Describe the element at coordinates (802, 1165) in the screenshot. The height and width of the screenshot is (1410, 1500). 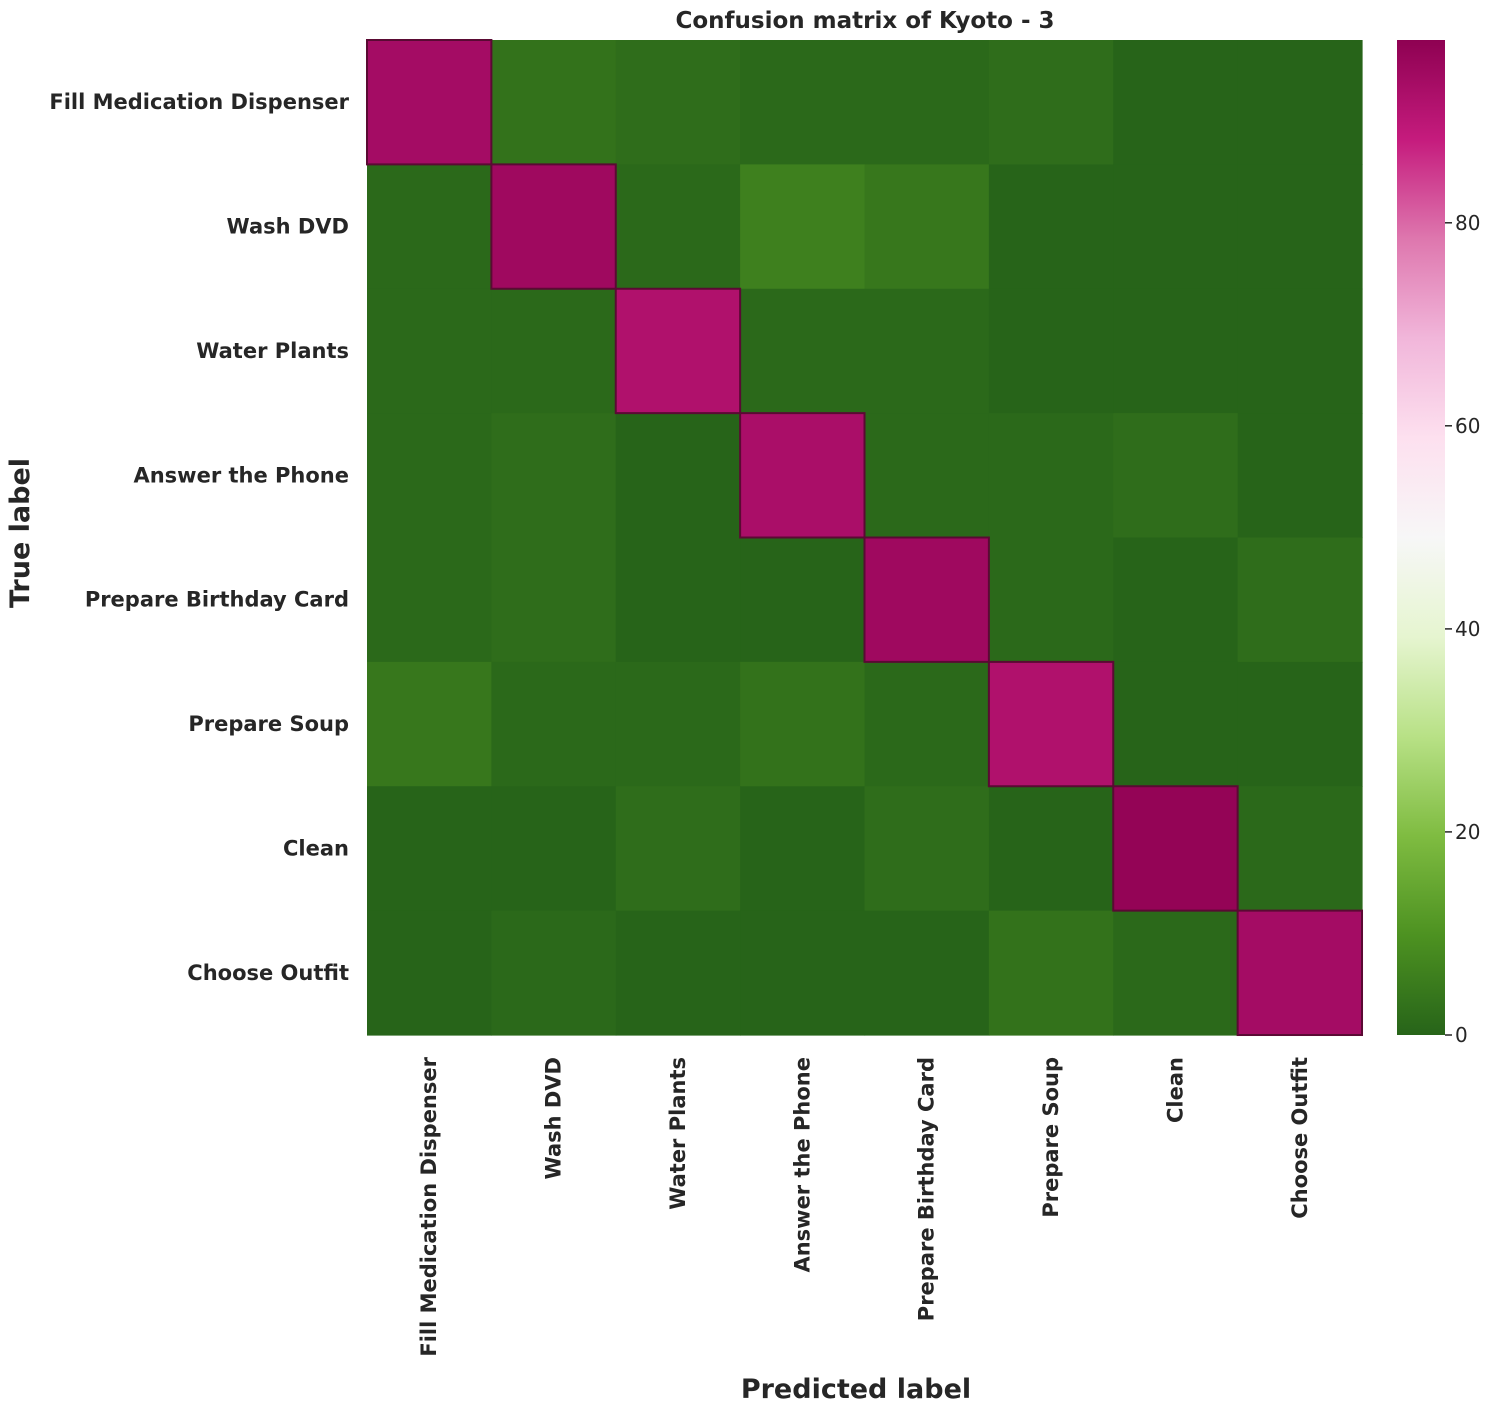
I see `x-tick-label: Answer the Phone` at that location.